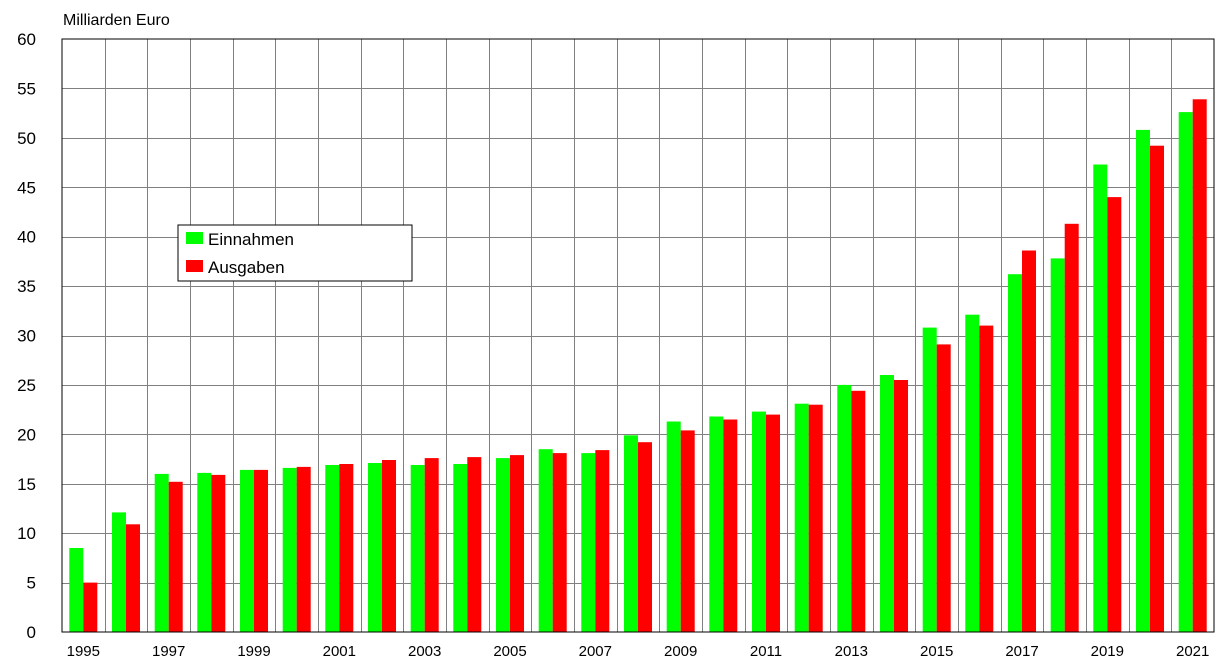 This screenshot has height=663, width=1225. Describe the element at coordinates (119, 572) in the screenshot. I see `bar-einnahmen-1996` at that location.